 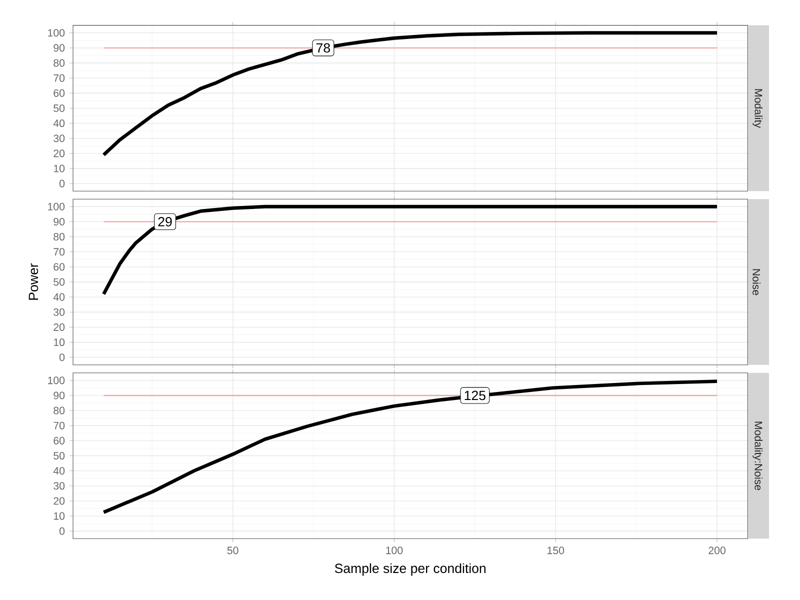 What do you see at coordinates (33, 281) in the screenshot?
I see `y-axis-title: Power` at bounding box center [33, 281].